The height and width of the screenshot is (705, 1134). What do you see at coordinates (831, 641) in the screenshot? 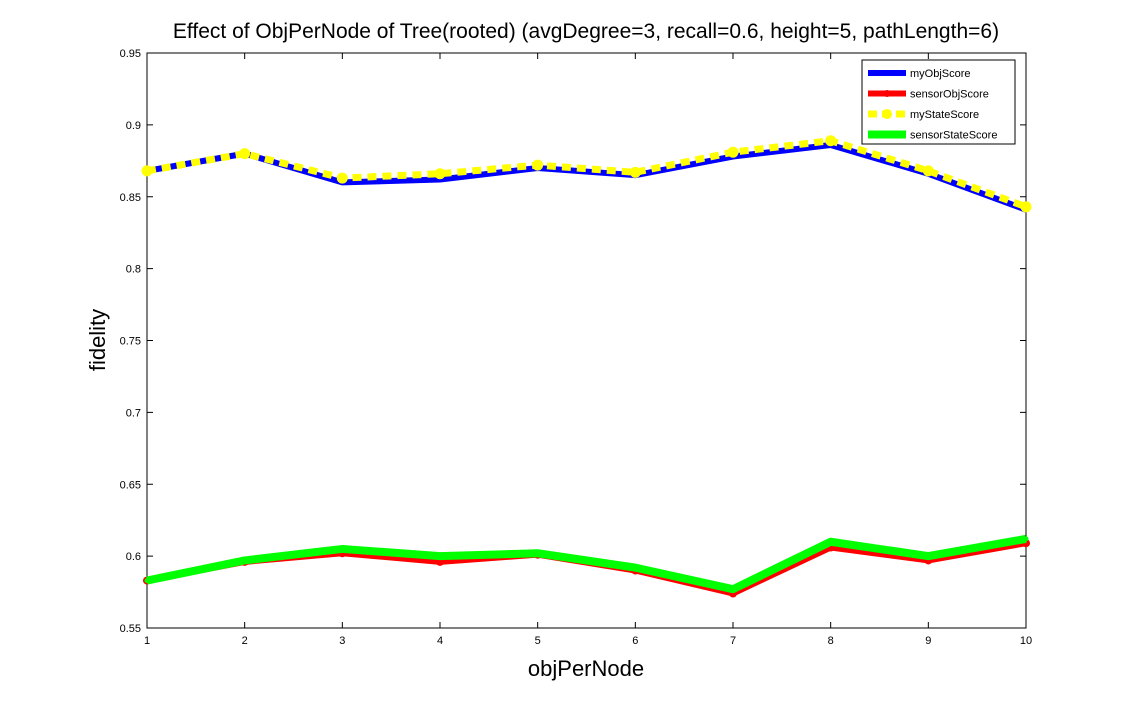
I see `x-tick-label: 8` at bounding box center [831, 641].